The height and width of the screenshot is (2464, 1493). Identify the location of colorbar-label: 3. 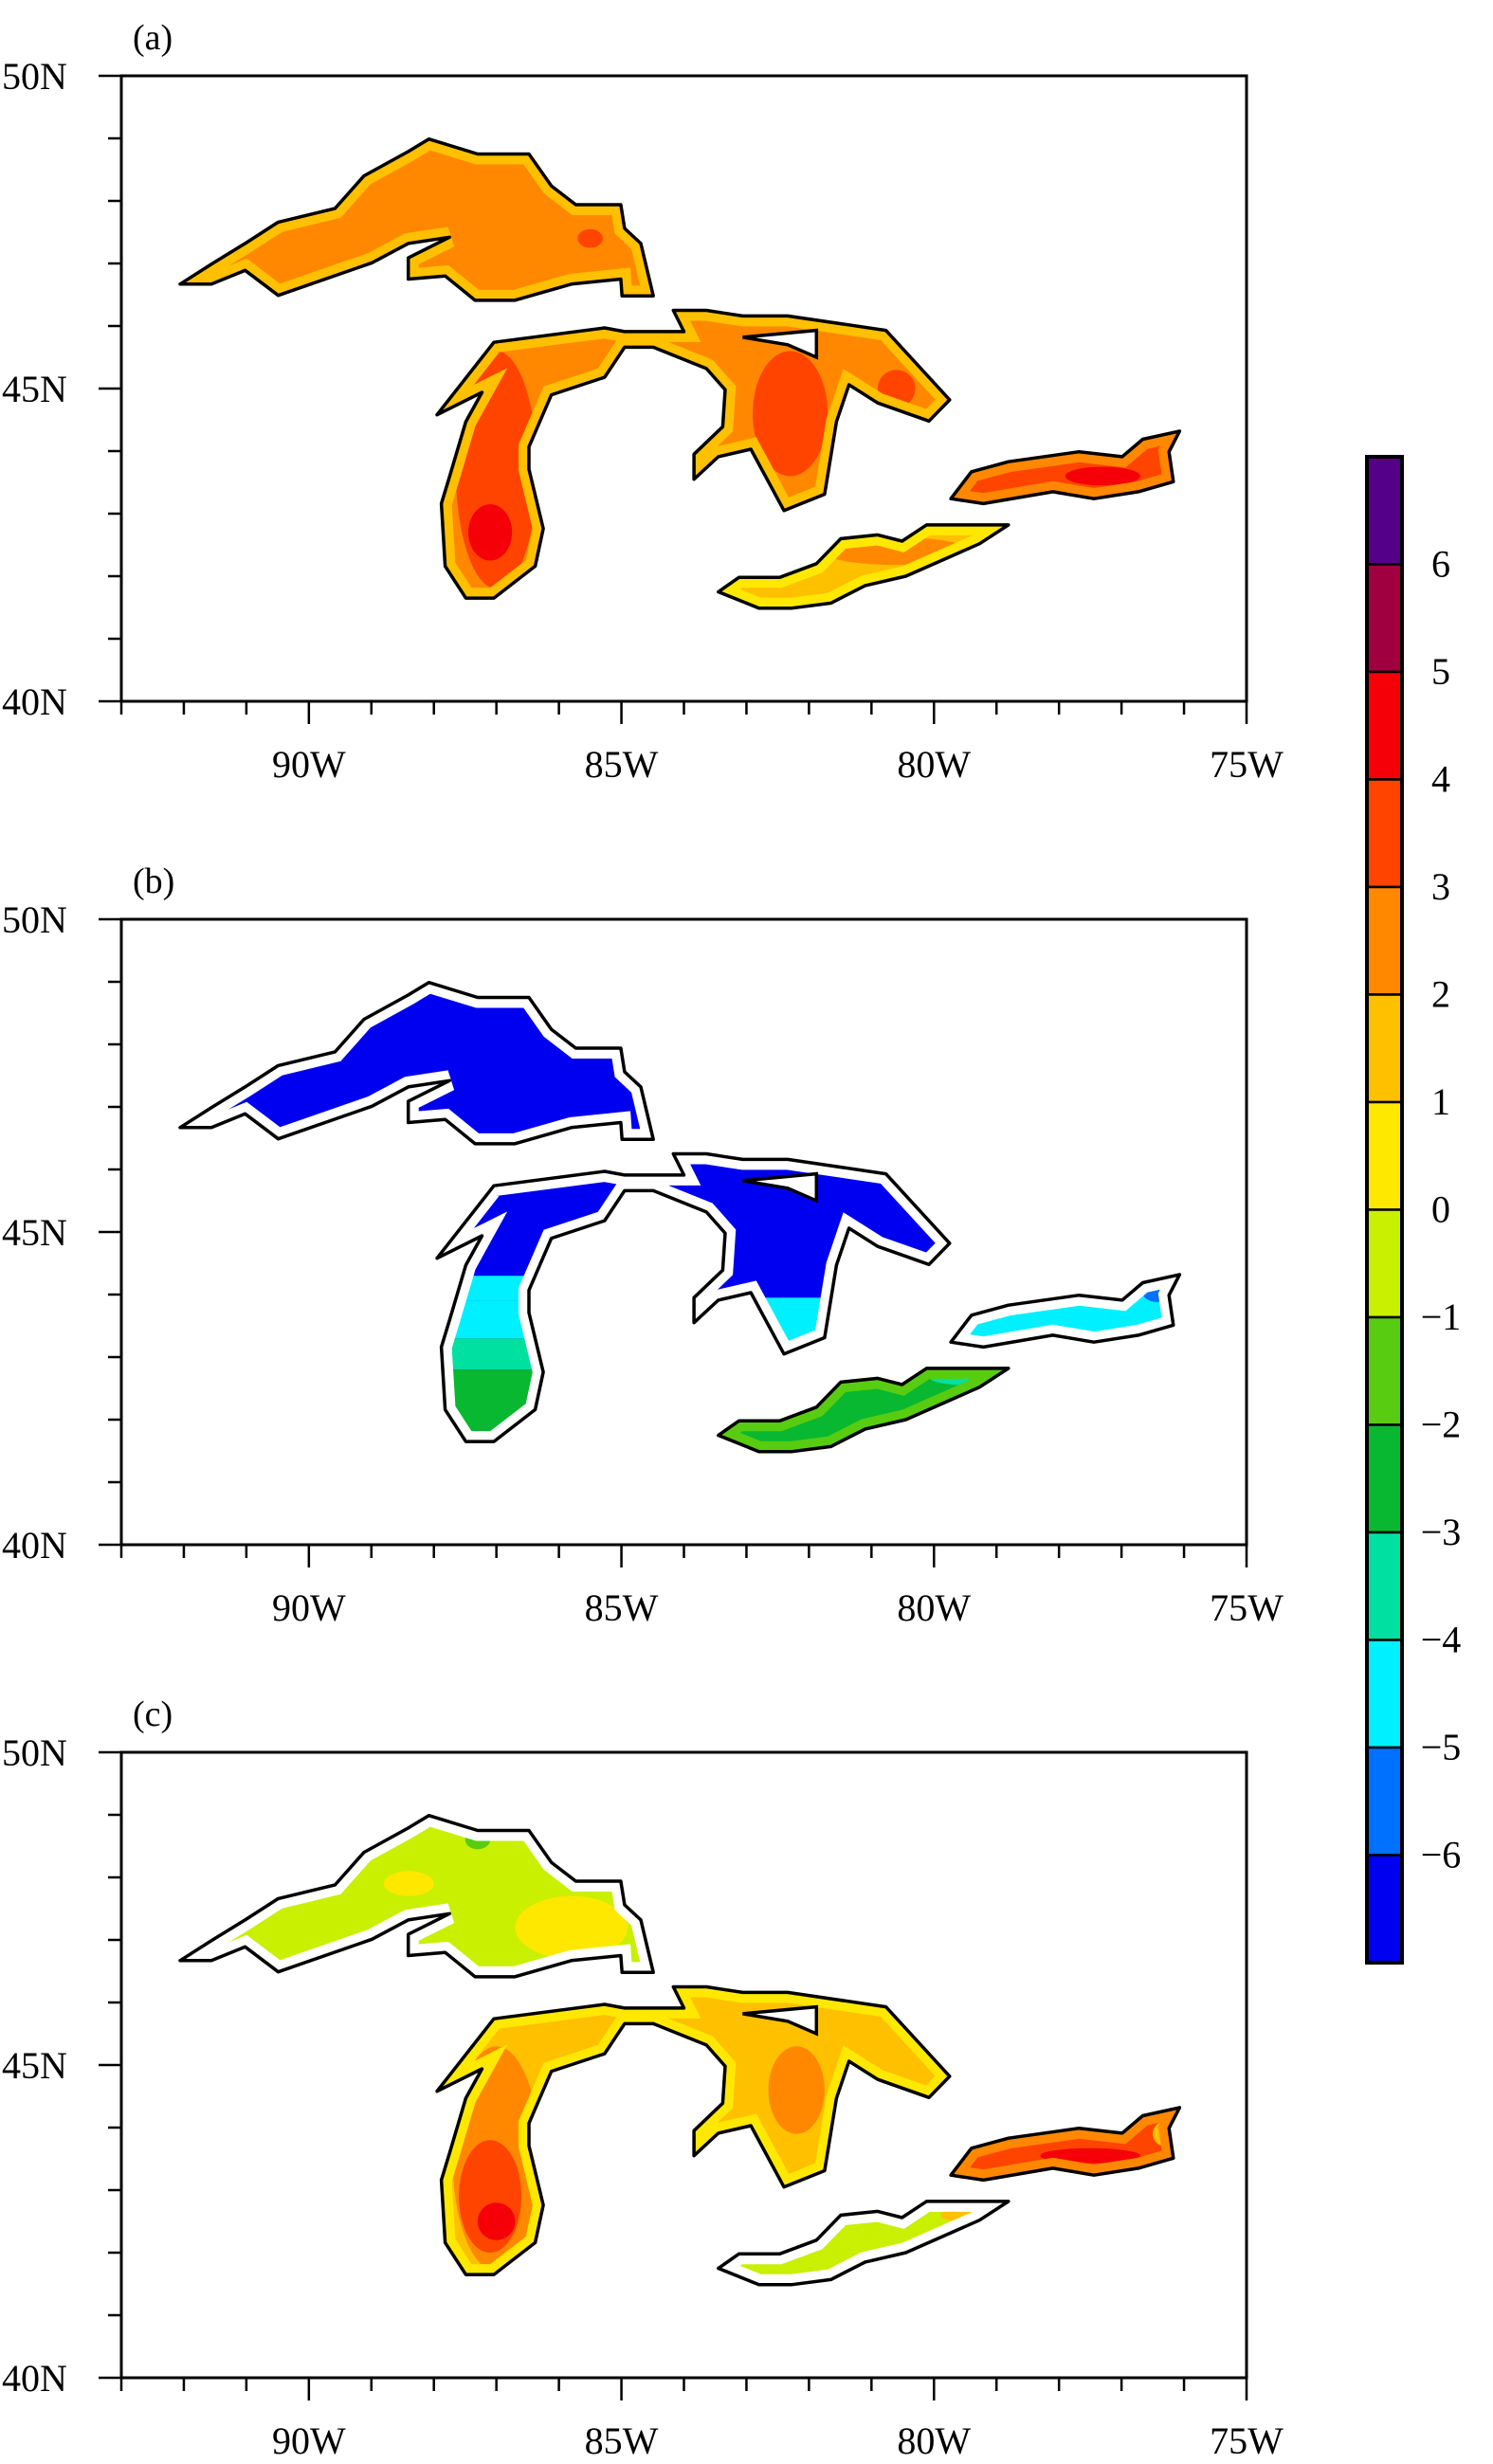
(1440, 887).